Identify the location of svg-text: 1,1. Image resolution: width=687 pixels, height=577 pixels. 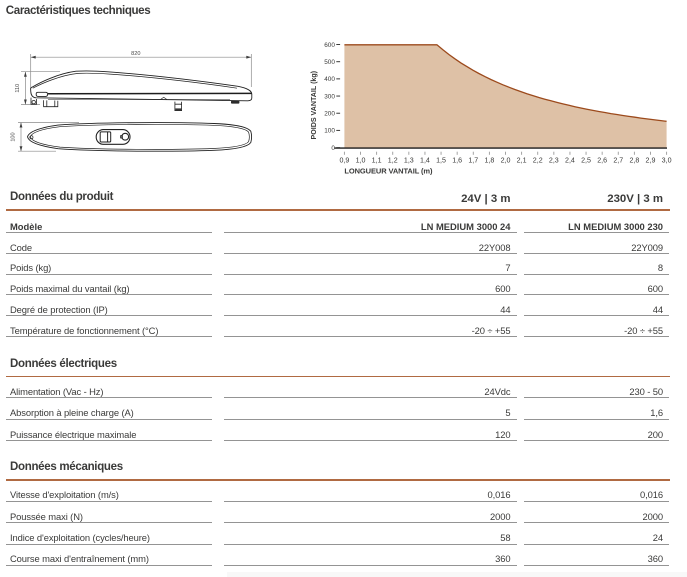
(377, 160).